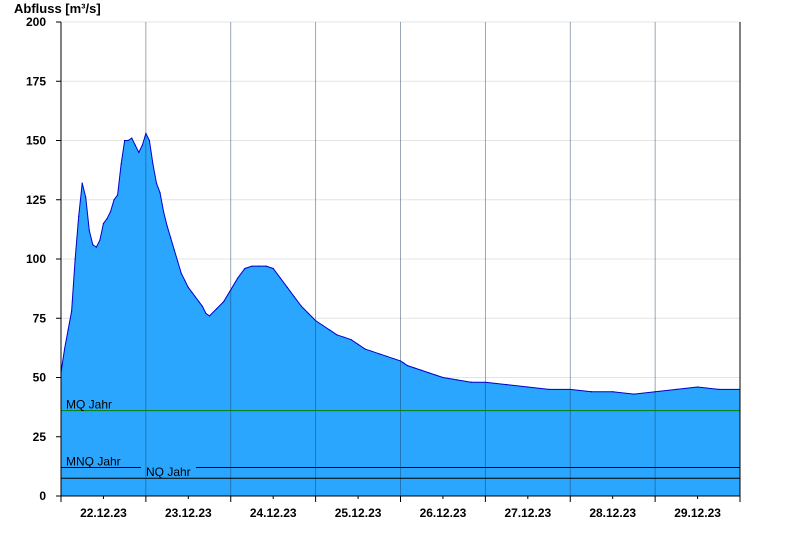 The image size is (800, 550). I want to click on y-tick-label: 75, so click(40, 318).